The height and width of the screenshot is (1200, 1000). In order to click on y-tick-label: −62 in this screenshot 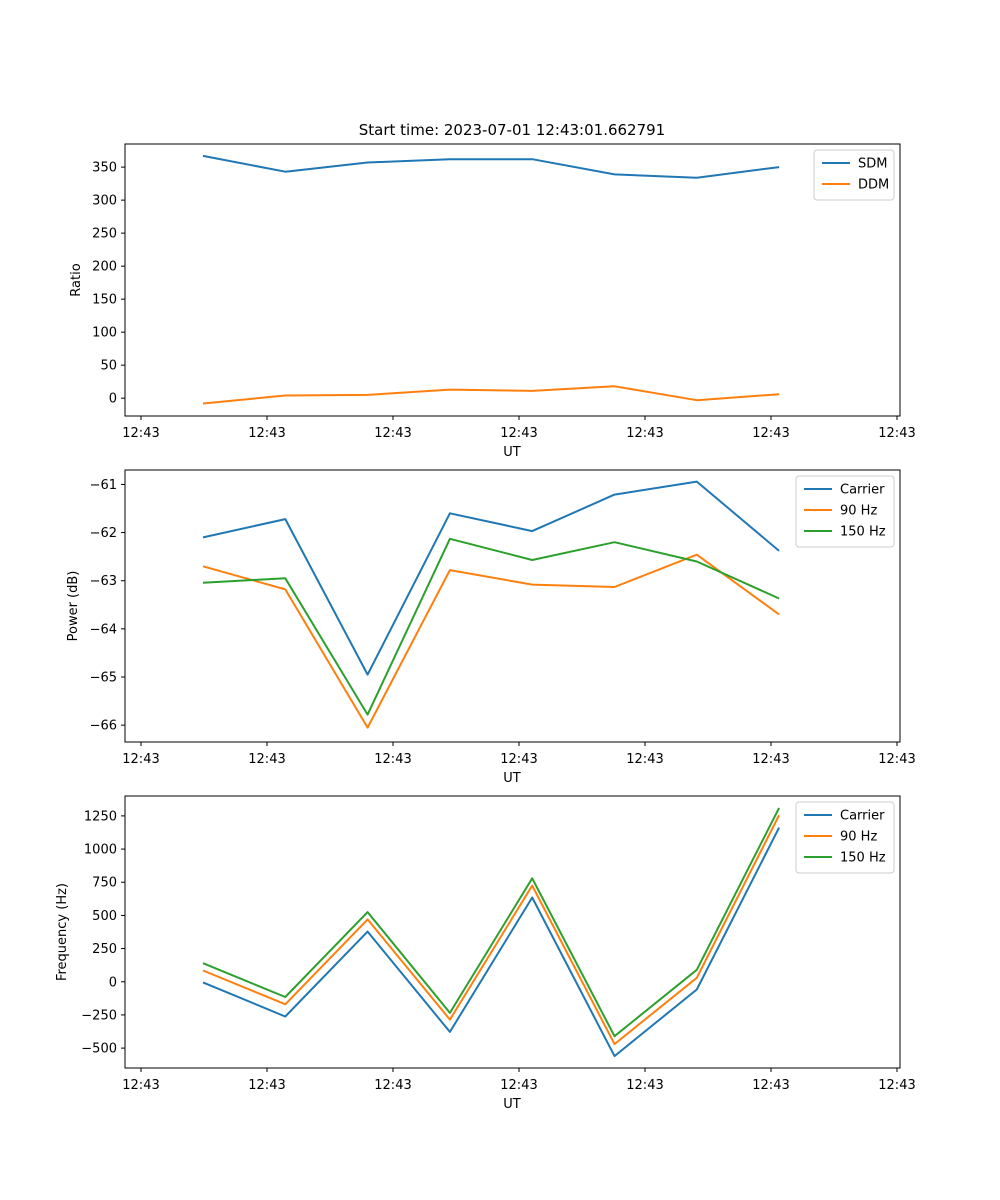, I will do `click(103, 533)`.